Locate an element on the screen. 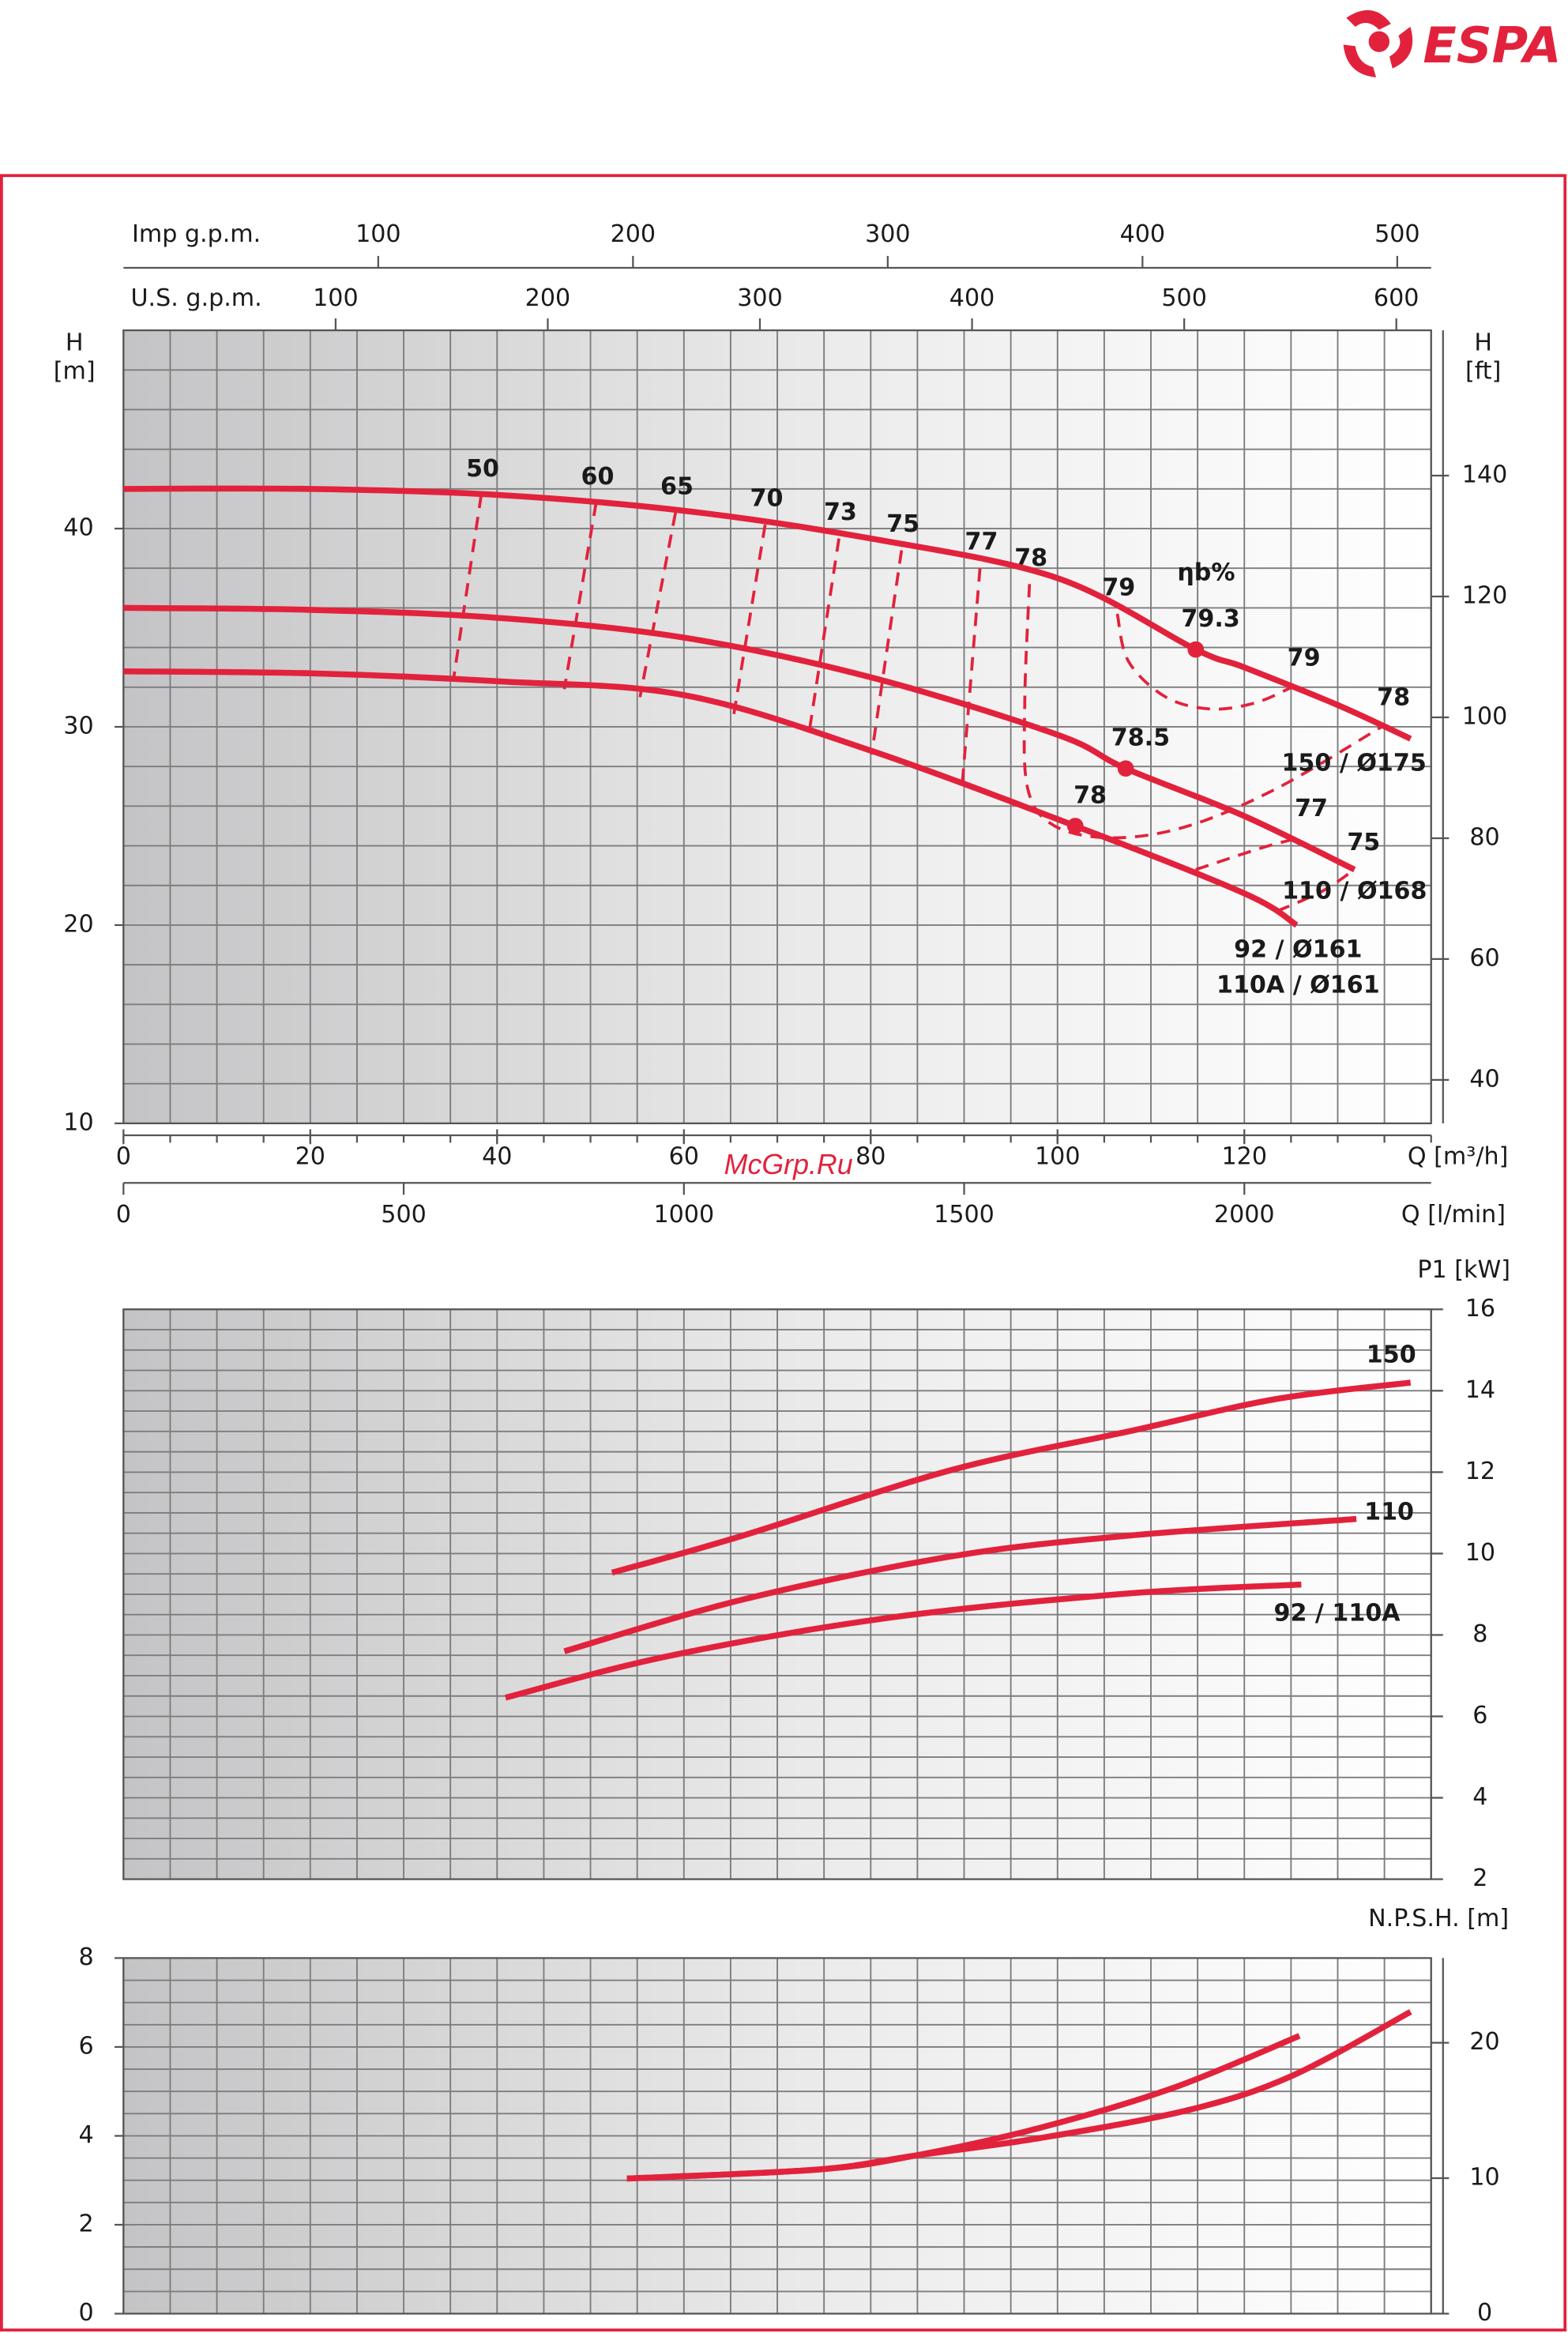 The width and height of the screenshot is (1568, 2333). y2-tick-label: 140 is located at coordinates (1485, 475).